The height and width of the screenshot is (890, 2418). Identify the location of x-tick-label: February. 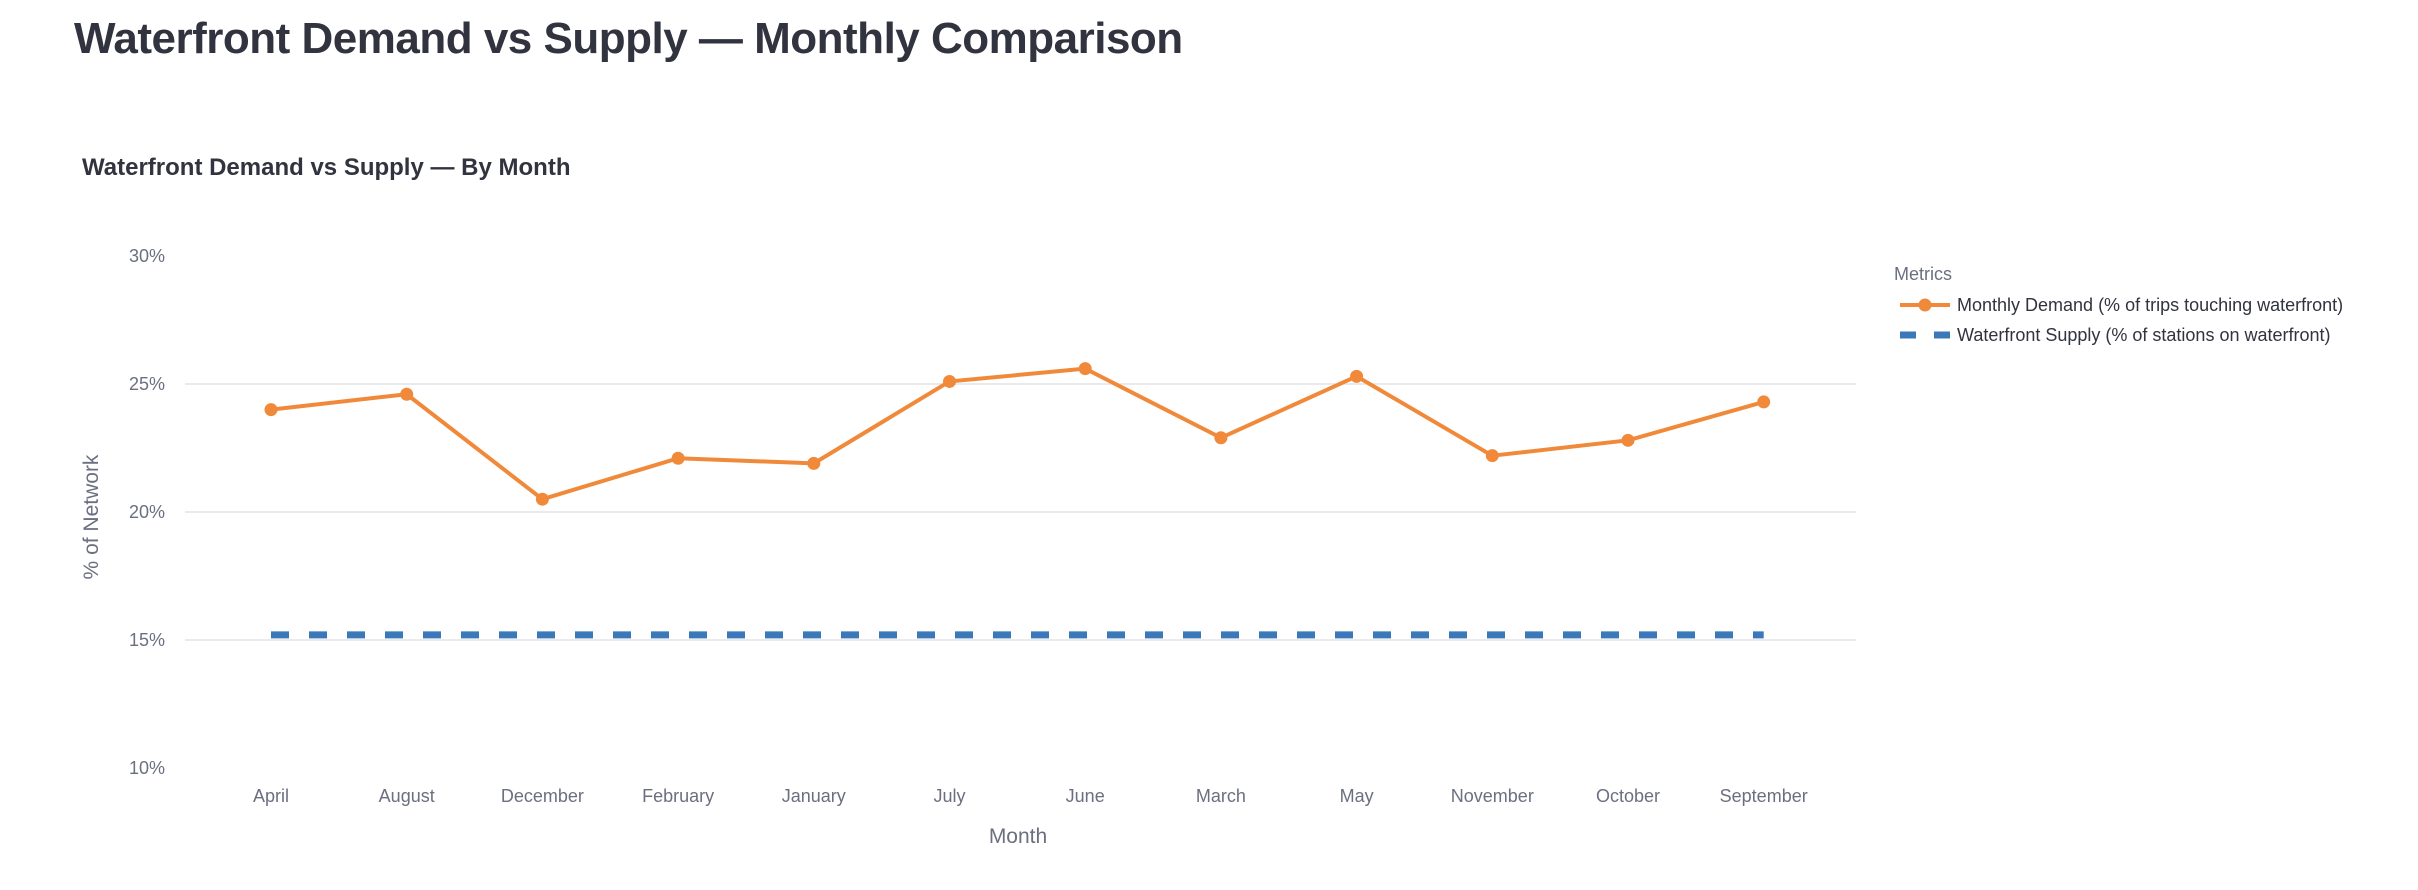
(678, 796).